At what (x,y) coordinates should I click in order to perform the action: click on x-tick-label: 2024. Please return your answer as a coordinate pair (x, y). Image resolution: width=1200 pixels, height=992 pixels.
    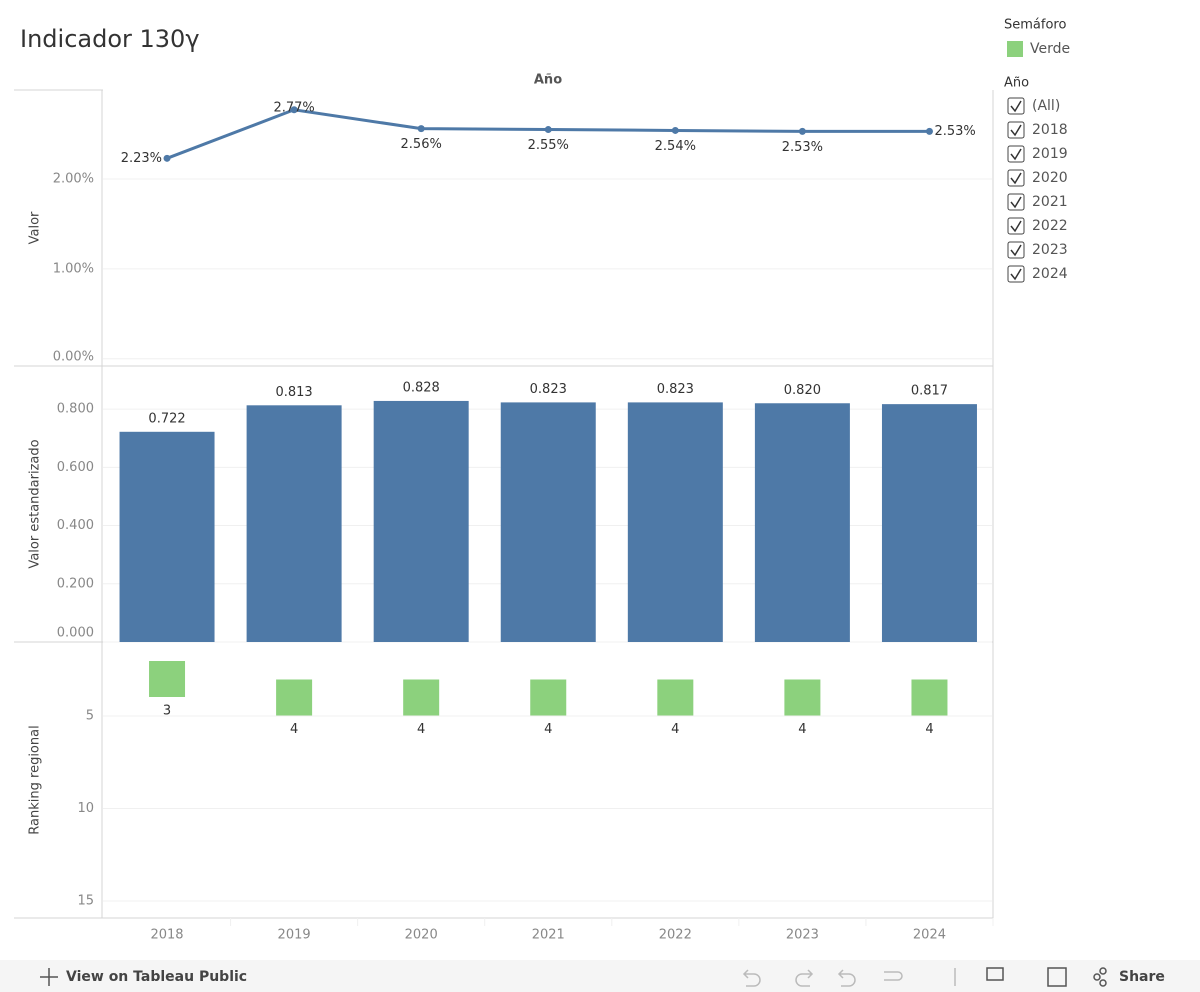
    Looking at the image, I should click on (929, 935).